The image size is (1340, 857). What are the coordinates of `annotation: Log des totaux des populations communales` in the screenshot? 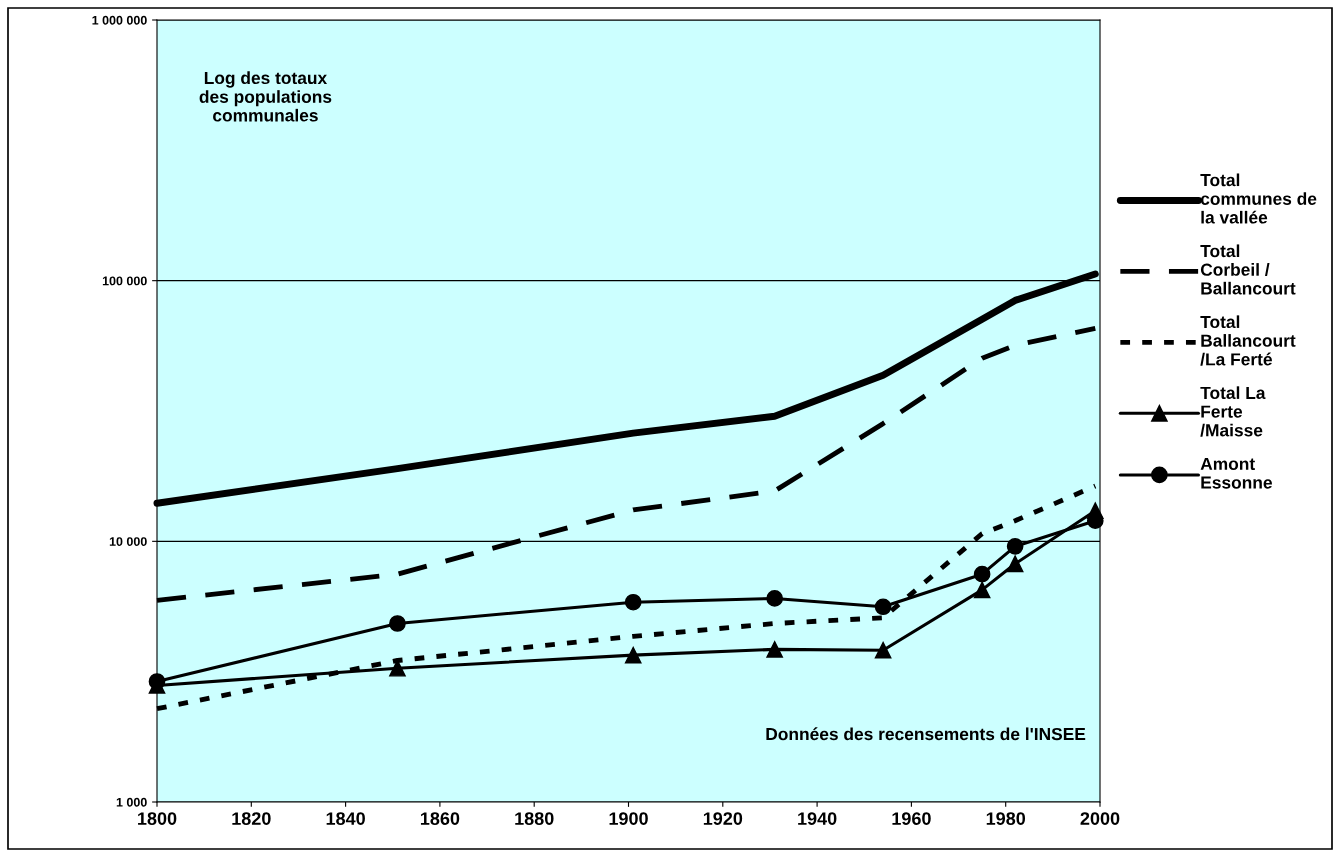 It's located at (265, 96).